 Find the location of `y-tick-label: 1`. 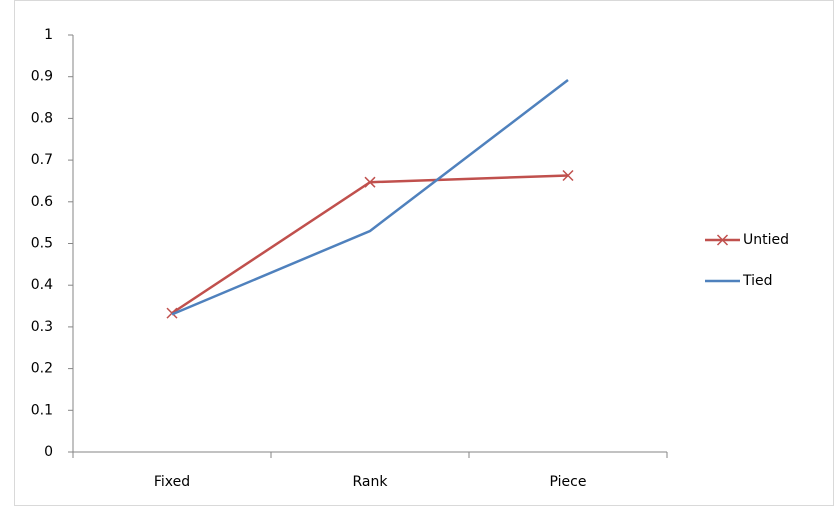

y-tick-label: 1 is located at coordinates (48, 35).